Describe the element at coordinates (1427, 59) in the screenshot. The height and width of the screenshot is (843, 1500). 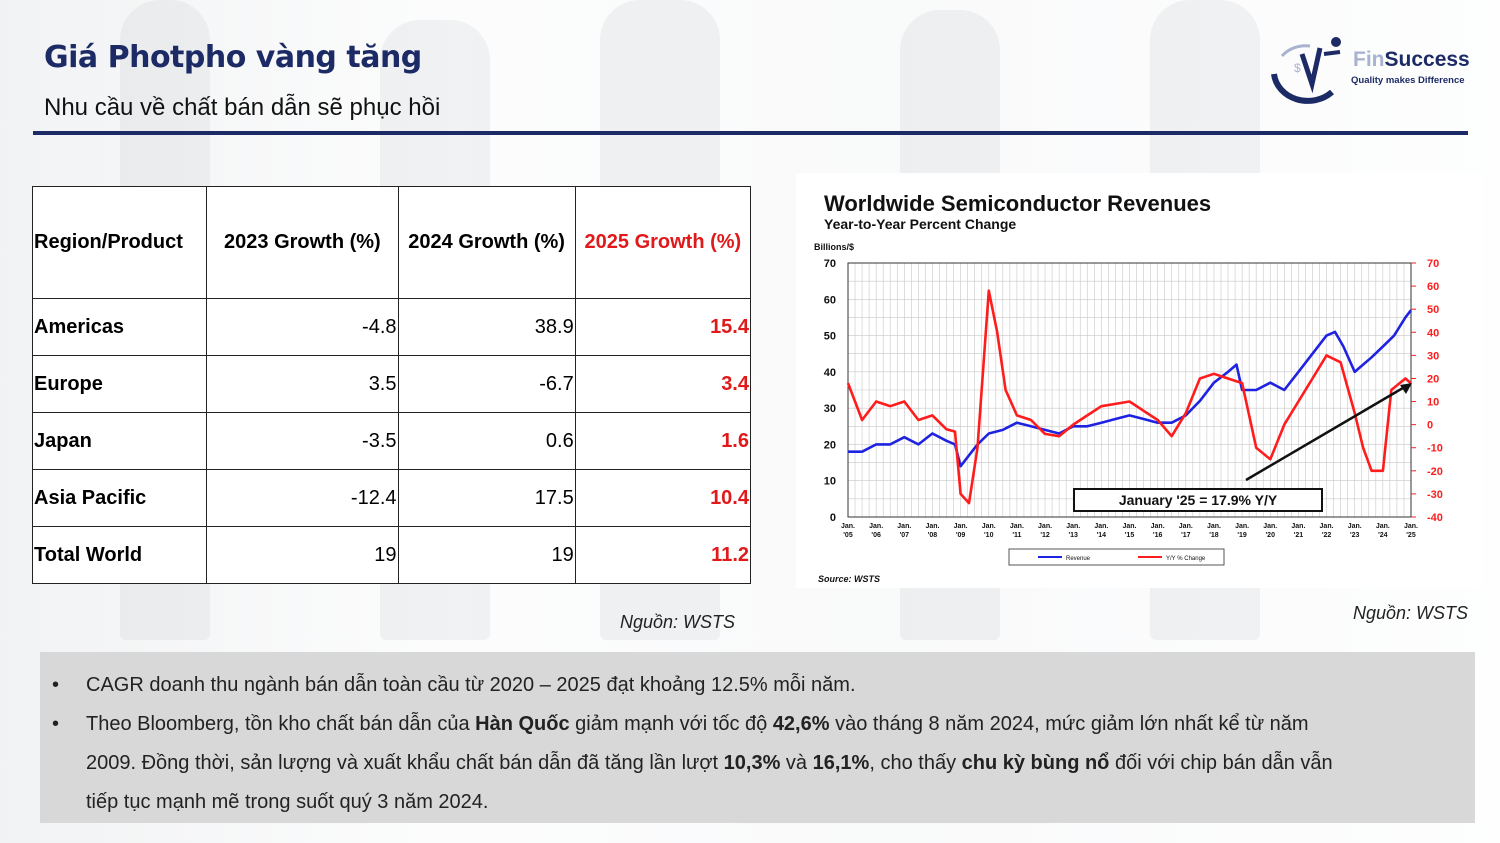
I see `logo-wordmark-success: Success` at that location.